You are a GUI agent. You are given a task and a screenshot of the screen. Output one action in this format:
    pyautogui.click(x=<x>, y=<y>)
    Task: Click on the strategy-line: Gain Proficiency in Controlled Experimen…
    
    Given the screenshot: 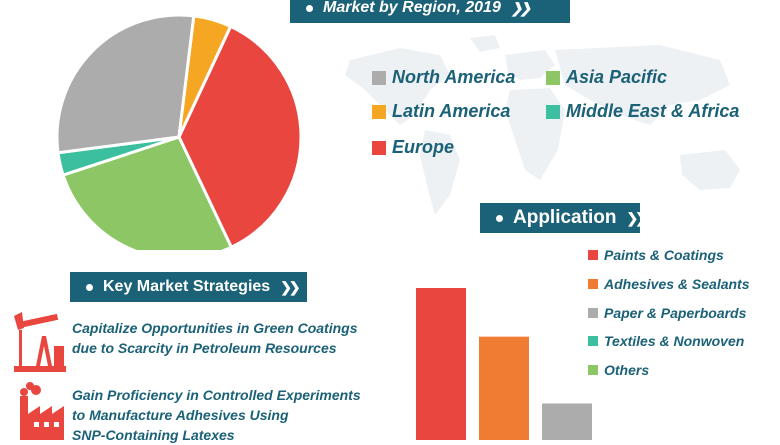 What is the action you would take?
    pyautogui.click(x=216, y=395)
    